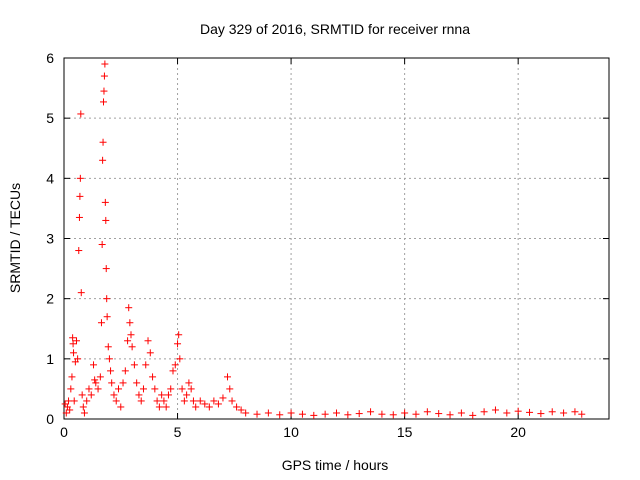 The height and width of the screenshot is (480, 640). I want to click on x-tick-label: 5, so click(178, 432).